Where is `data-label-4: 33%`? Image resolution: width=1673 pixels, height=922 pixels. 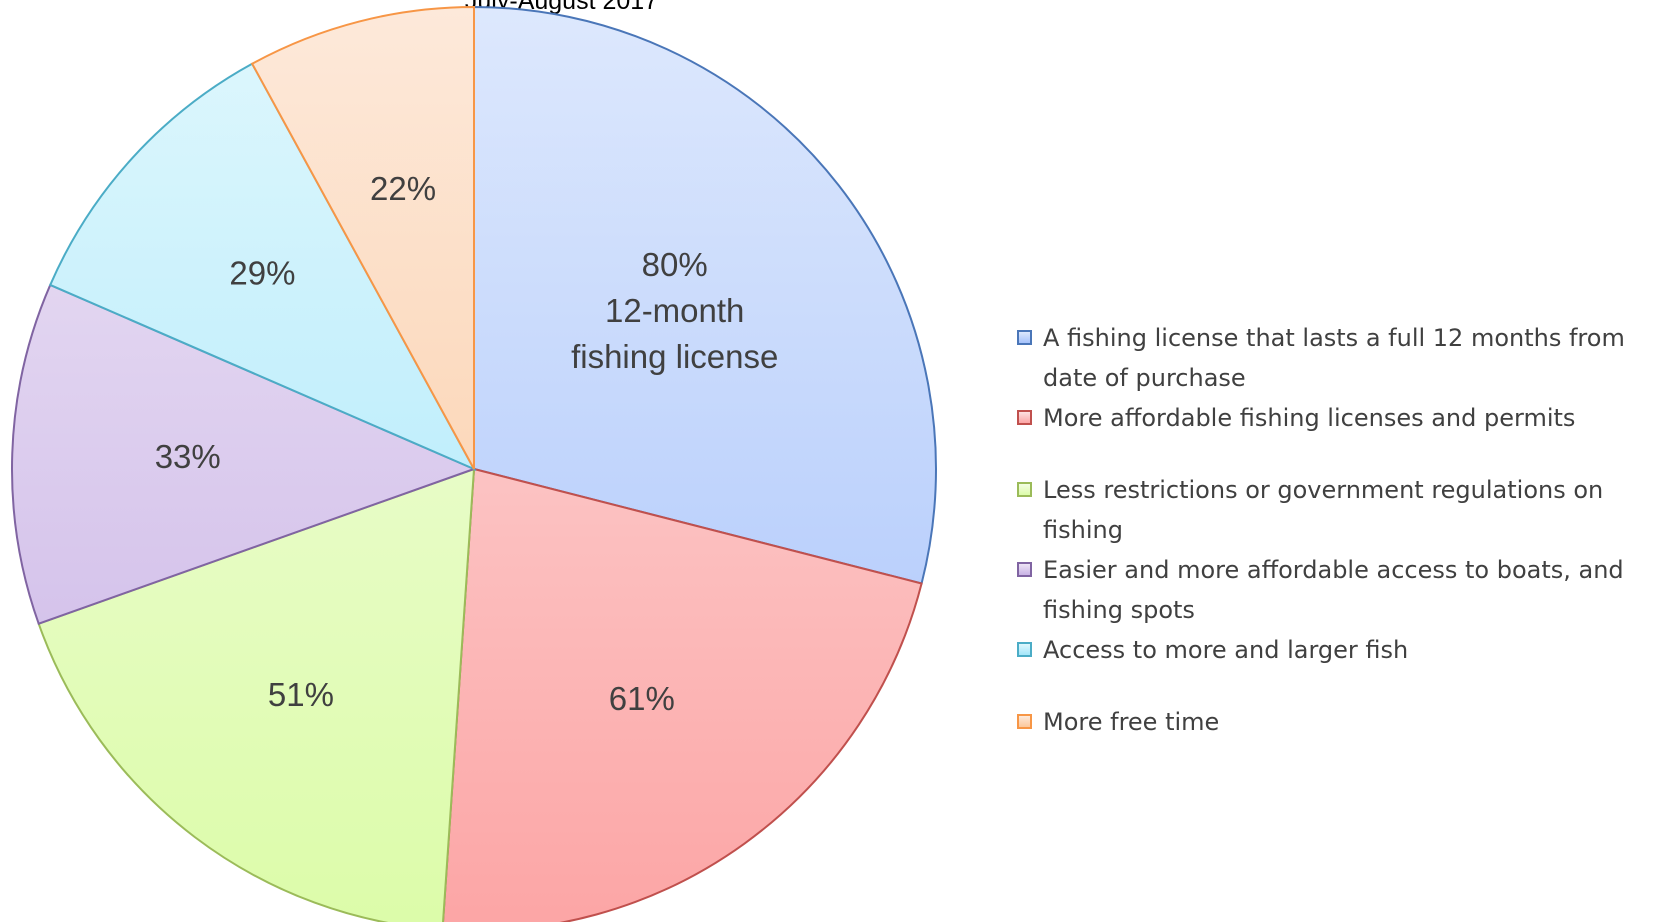 data-label-4: 33% is located at coordinates (188, 456).